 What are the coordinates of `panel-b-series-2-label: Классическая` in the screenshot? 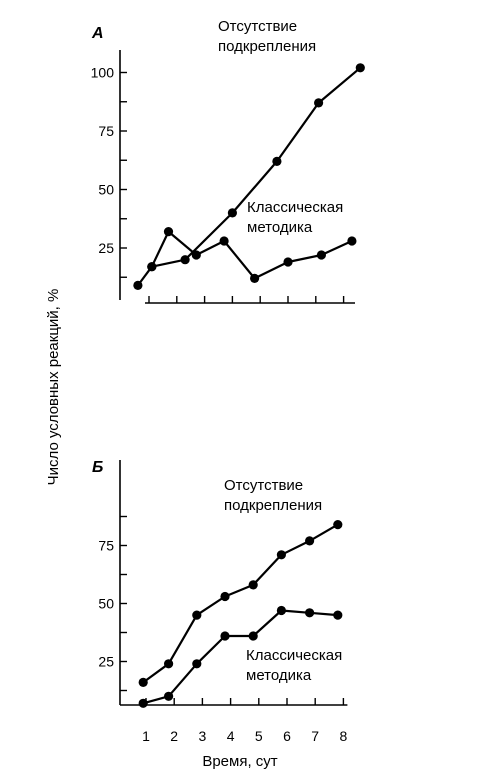 It's located at (294, 655).